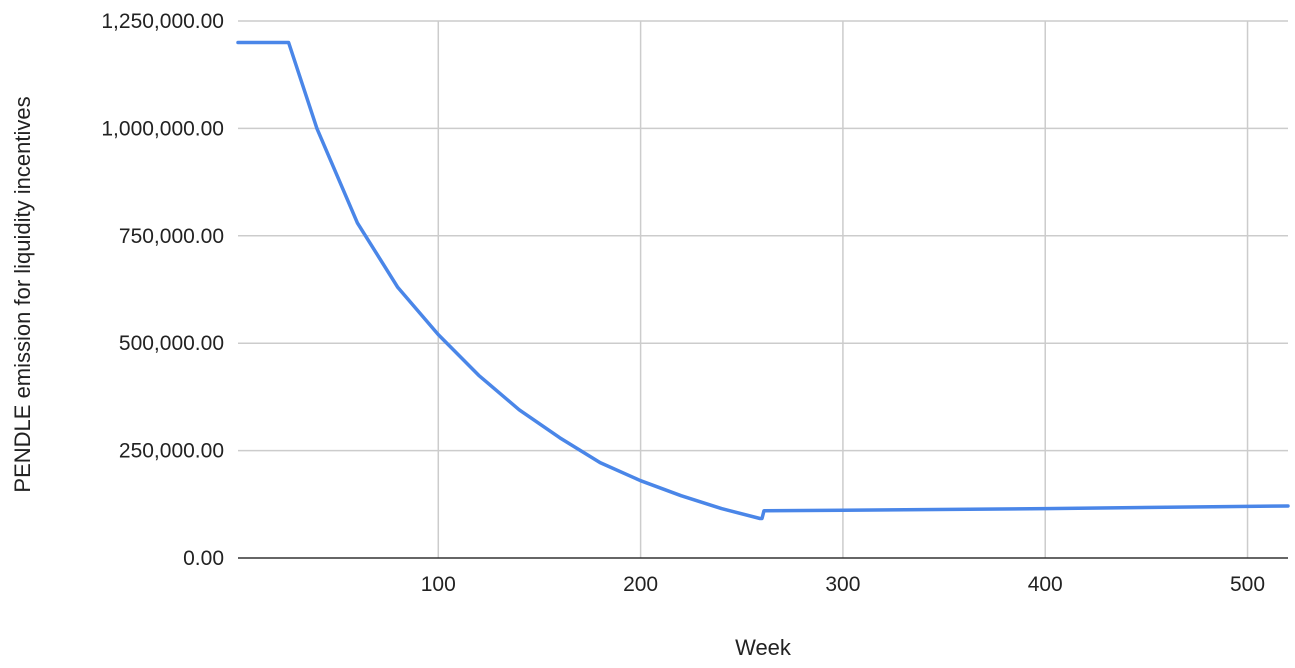 The image size is (1295, 668). I want to click on x-tick-label: 400, so click(1045, 584).